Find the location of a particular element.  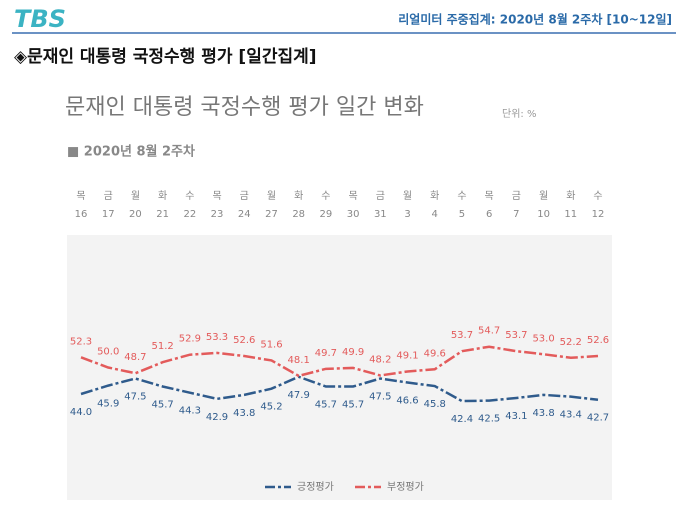

data-label: 51.2 is located at coordinates (162, 346).